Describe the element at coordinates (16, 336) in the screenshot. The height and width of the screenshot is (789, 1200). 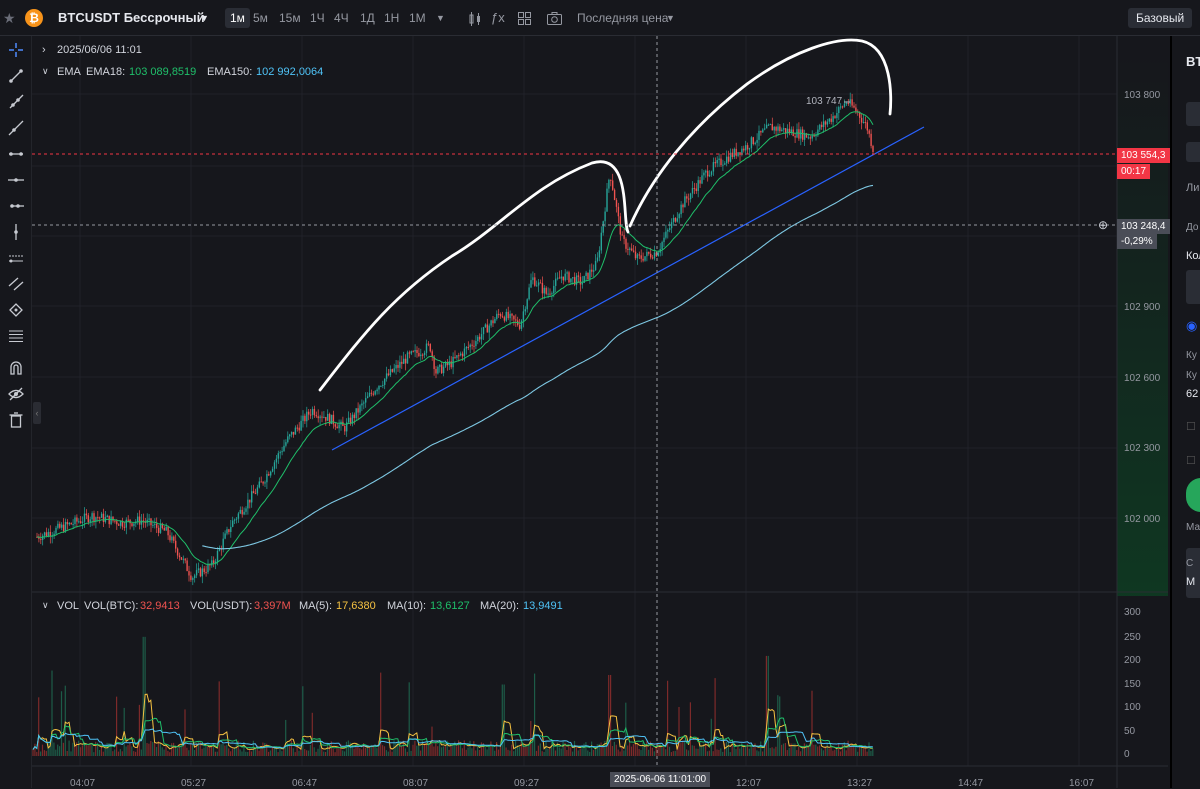
I see `fibonacci-icon` at that location.